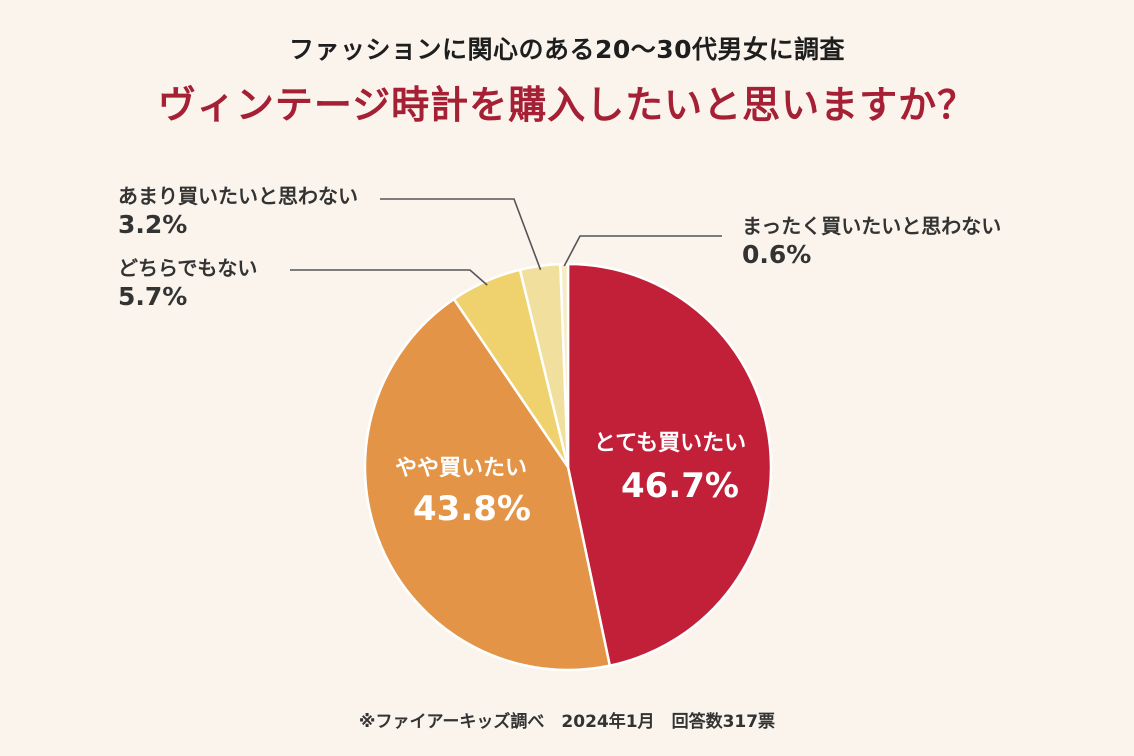  What do you see at coordinates (153, 296) in the screenshot?
I see `slice-value-neutral: 5.7%` at bounding box center [153, 296].